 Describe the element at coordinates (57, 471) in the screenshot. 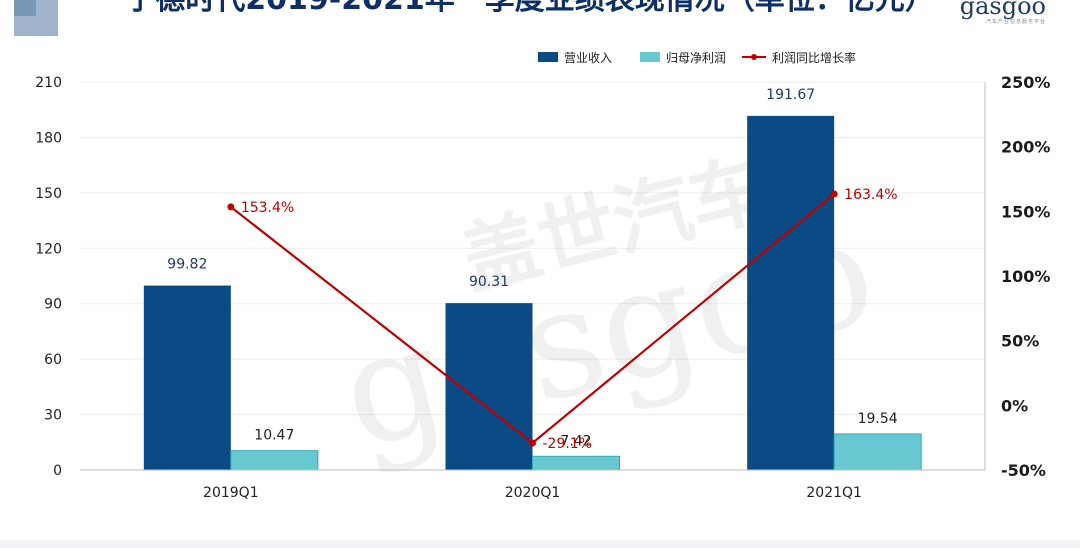

I see `y-tick-label: 0` at that location.